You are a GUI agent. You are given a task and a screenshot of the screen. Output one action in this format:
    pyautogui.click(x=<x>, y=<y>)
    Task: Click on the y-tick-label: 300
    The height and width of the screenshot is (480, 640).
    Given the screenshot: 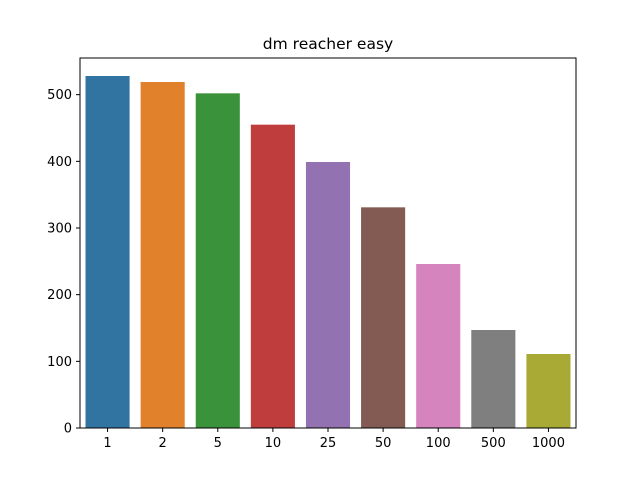 What is the action you would take?
    pyautogui.click(x=59, y=229)
    